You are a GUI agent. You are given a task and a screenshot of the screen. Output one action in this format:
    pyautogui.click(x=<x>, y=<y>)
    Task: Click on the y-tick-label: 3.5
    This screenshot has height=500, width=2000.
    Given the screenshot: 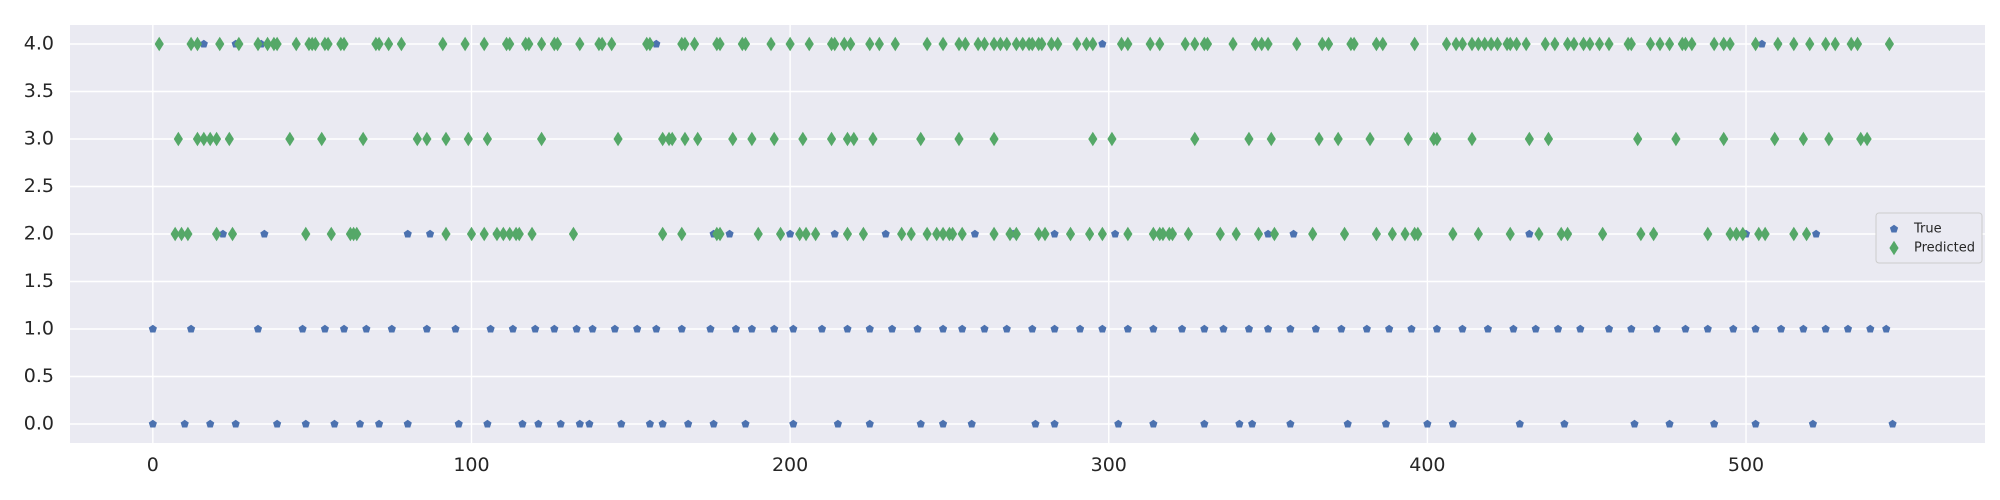 What is the action you would take?
    pyautogui.click(x=39, y=91)
    